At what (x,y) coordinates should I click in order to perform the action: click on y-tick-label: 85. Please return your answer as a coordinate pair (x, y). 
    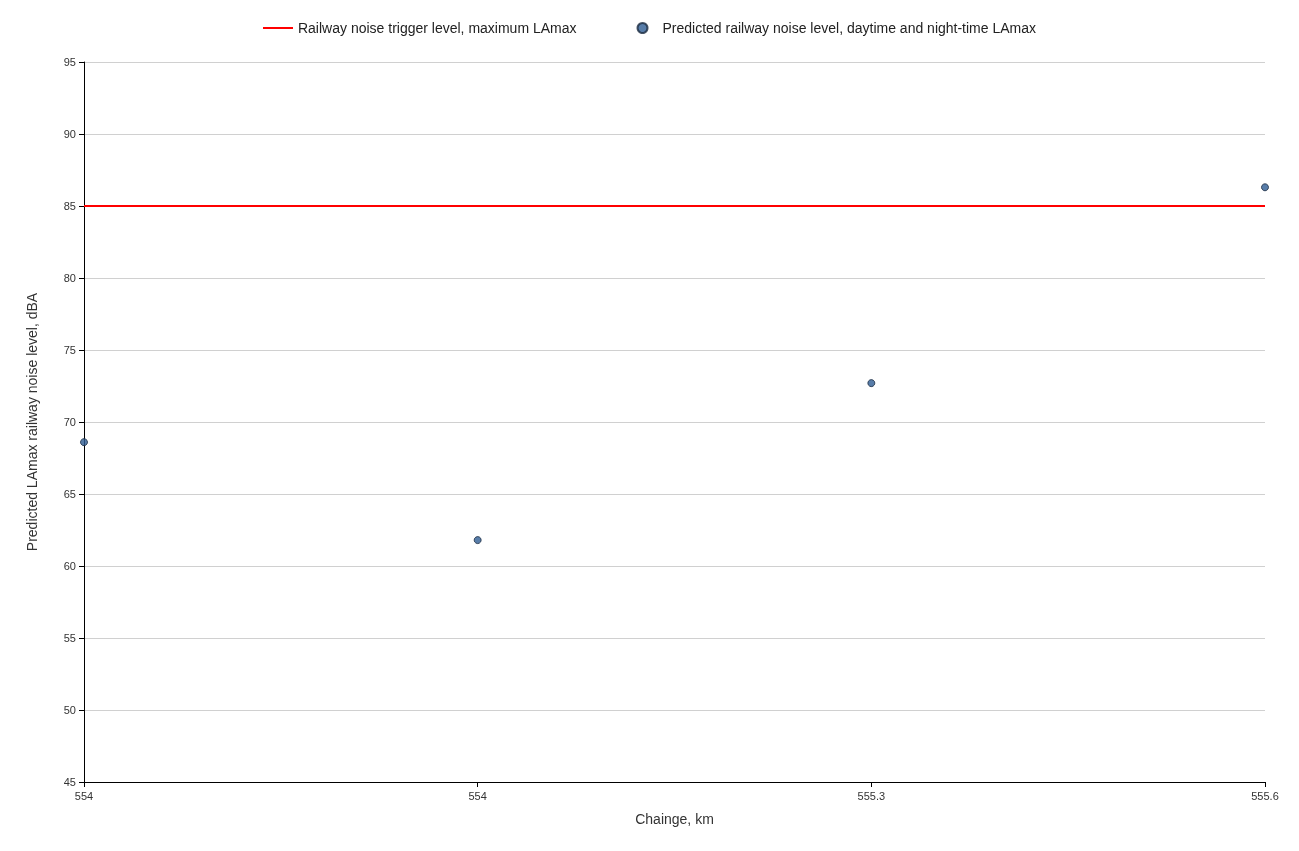
    Looking at the image, I should click on (69, 206).